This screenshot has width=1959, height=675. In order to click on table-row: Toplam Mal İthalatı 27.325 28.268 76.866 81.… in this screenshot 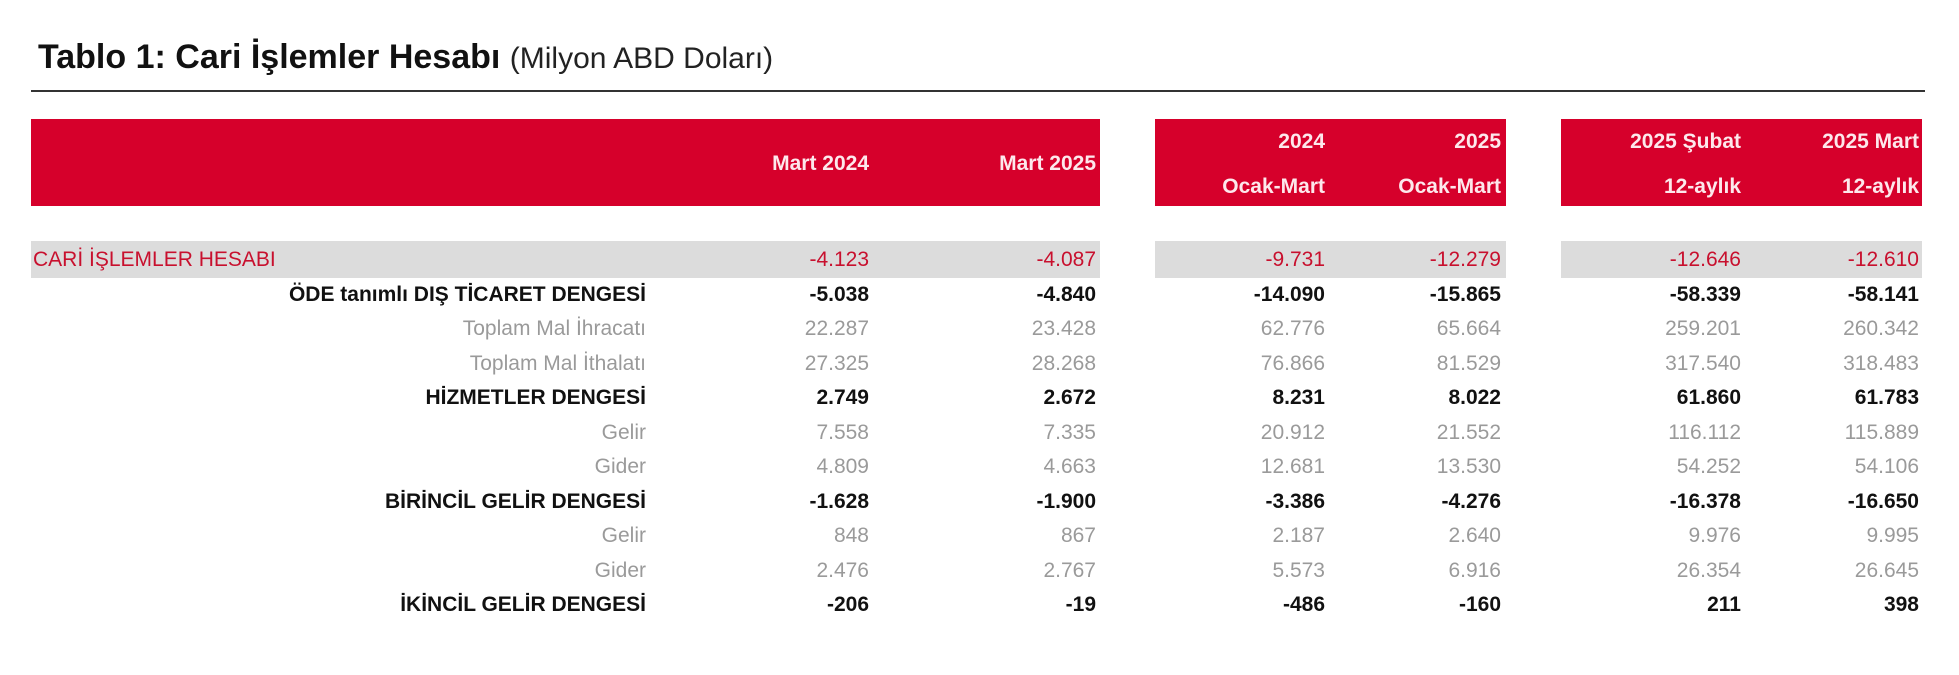, I will do `click(979, 364)`.